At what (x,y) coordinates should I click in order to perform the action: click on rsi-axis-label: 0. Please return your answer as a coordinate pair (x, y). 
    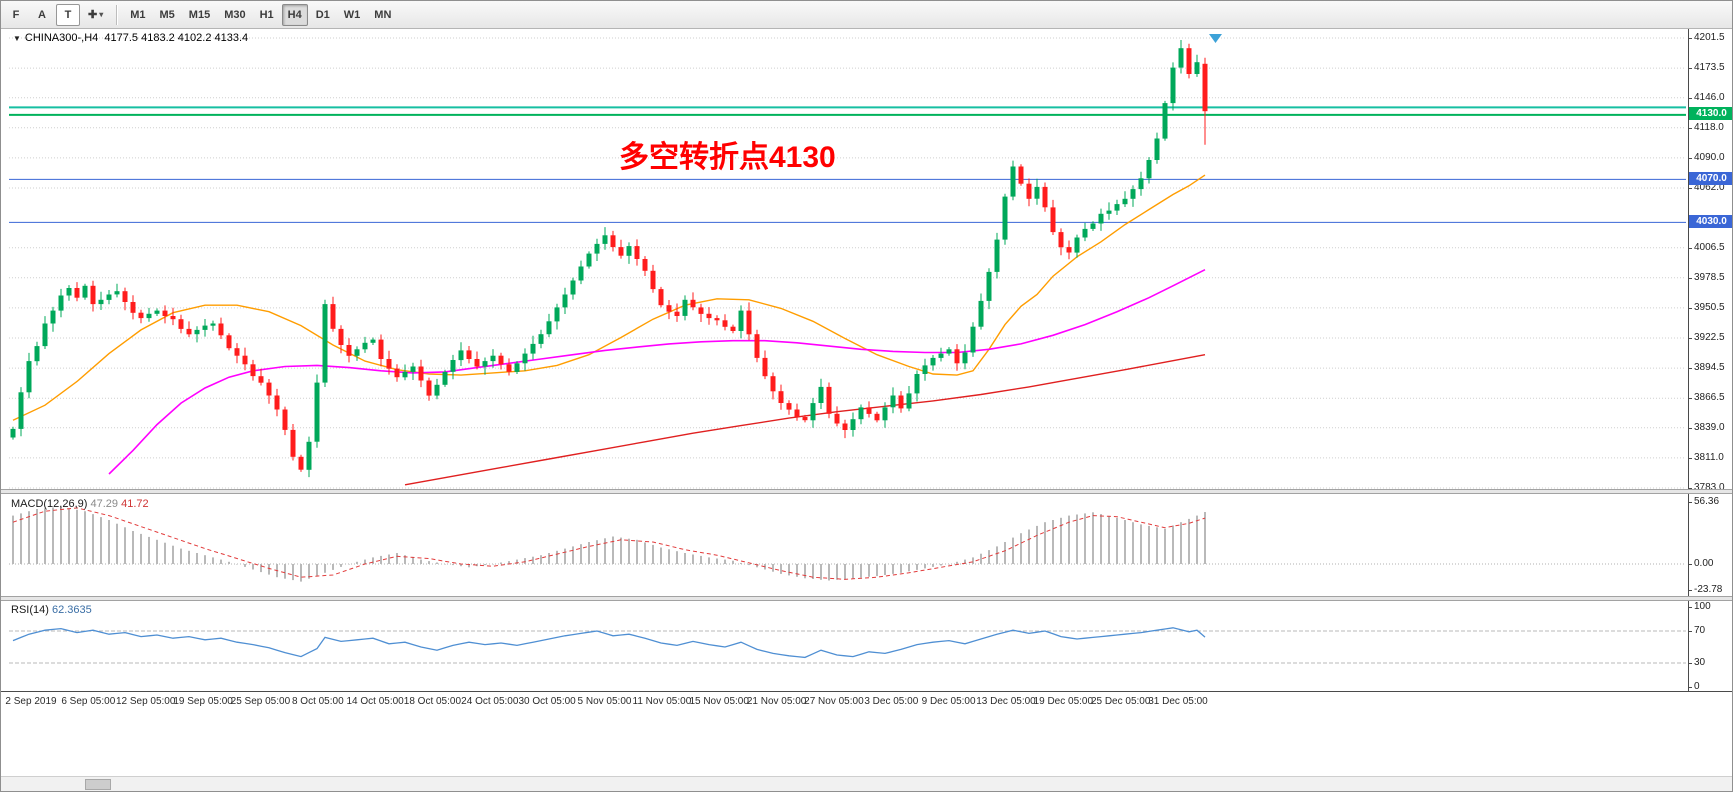
    Looking at the image, I should click on (1697, 686).